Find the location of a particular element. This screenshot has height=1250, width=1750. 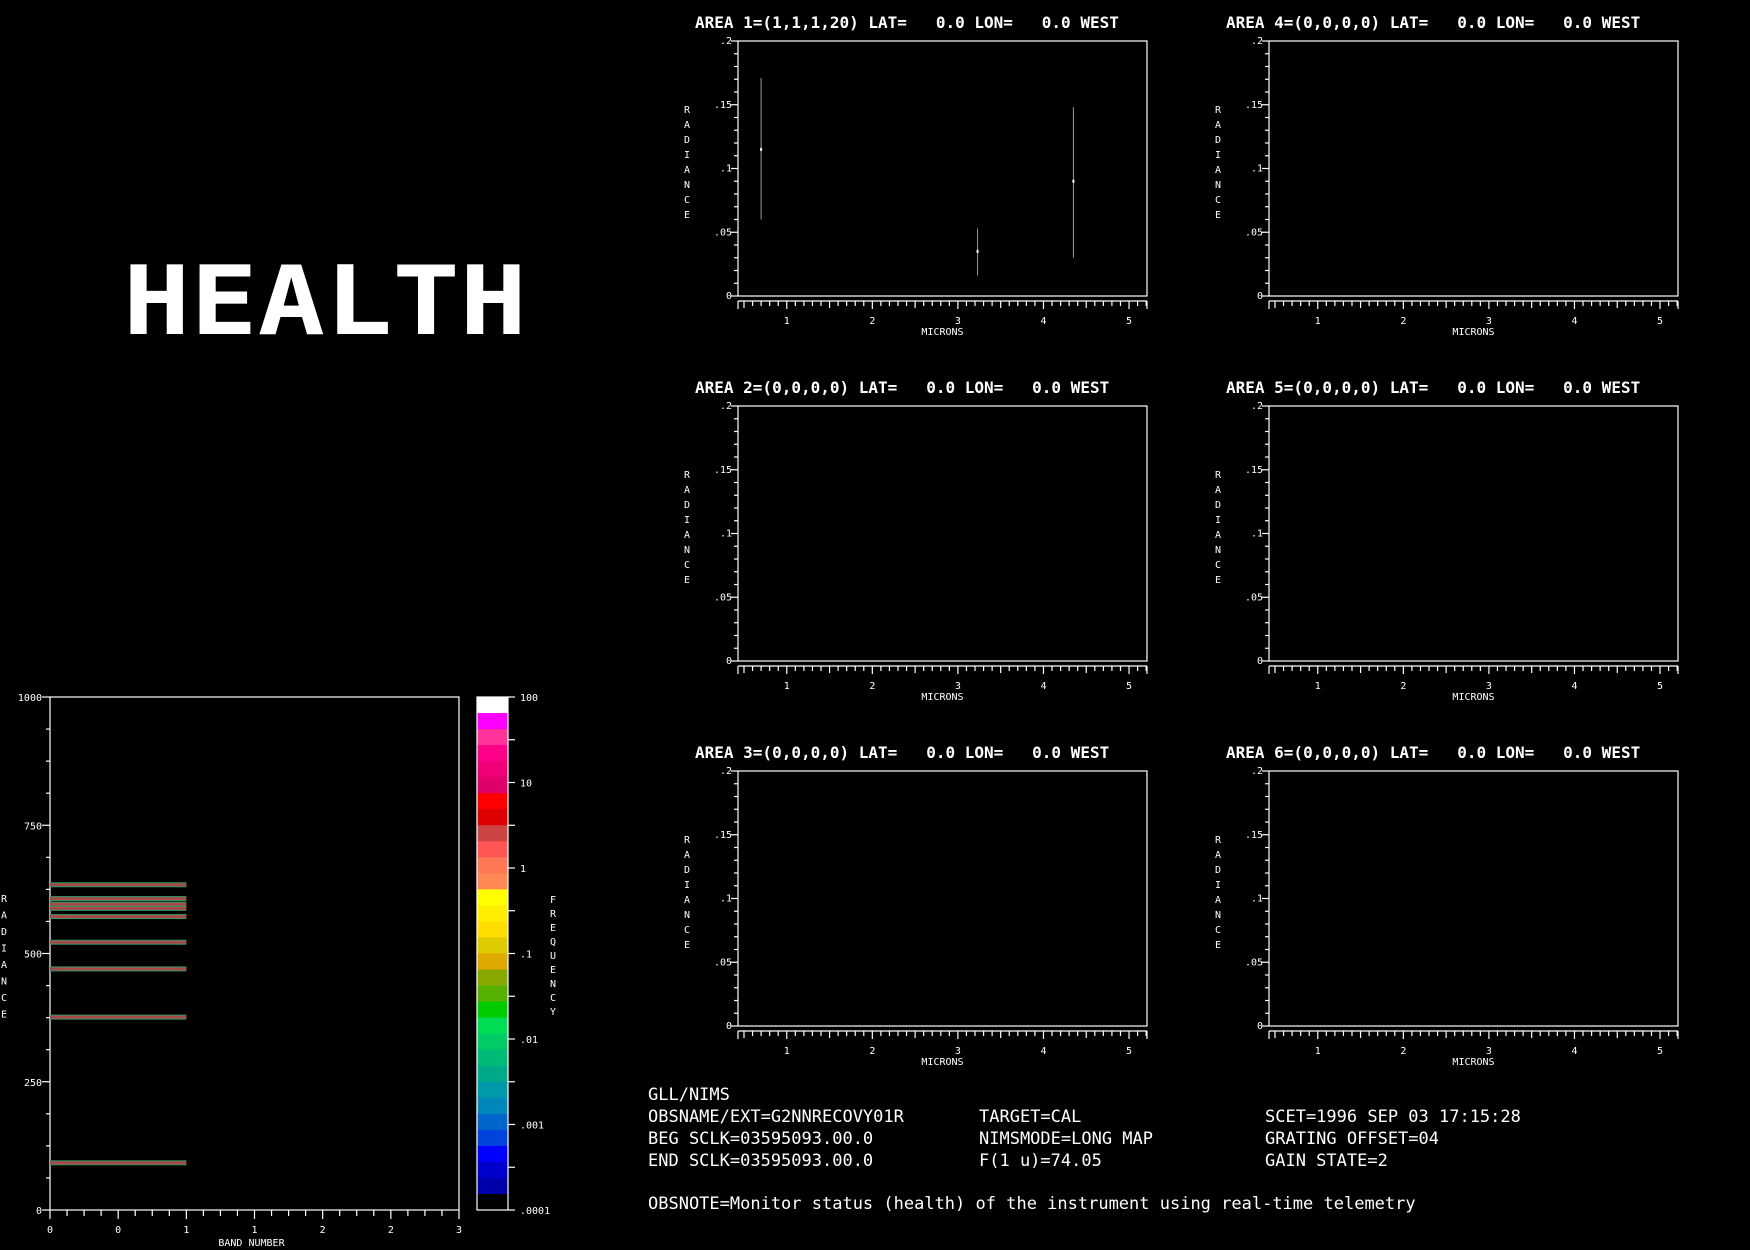

nimsmode-label: NIMSMODE=LONG MAP is located at coordinates (1066, 1139).